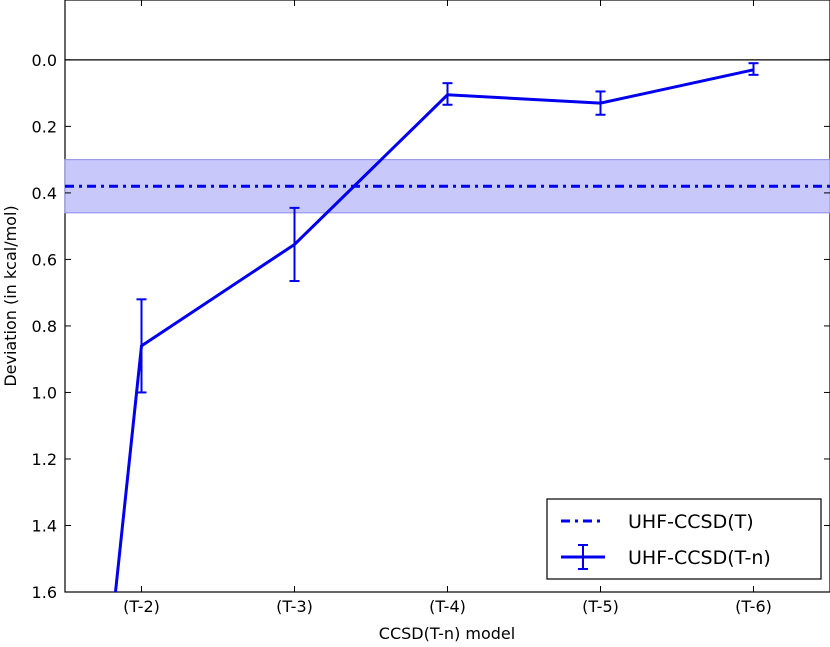  I want to click on legend-label-series: UHF-CCSD(T-n), so click(699, 558).